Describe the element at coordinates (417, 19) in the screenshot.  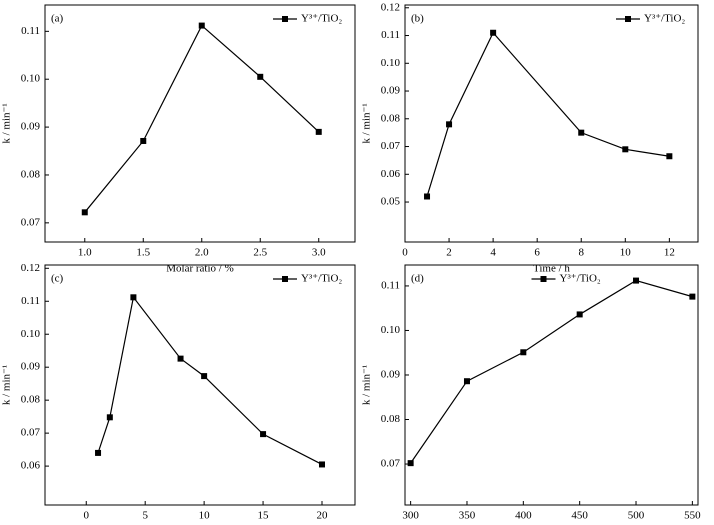
I see `panel-label: (b)` at that location.